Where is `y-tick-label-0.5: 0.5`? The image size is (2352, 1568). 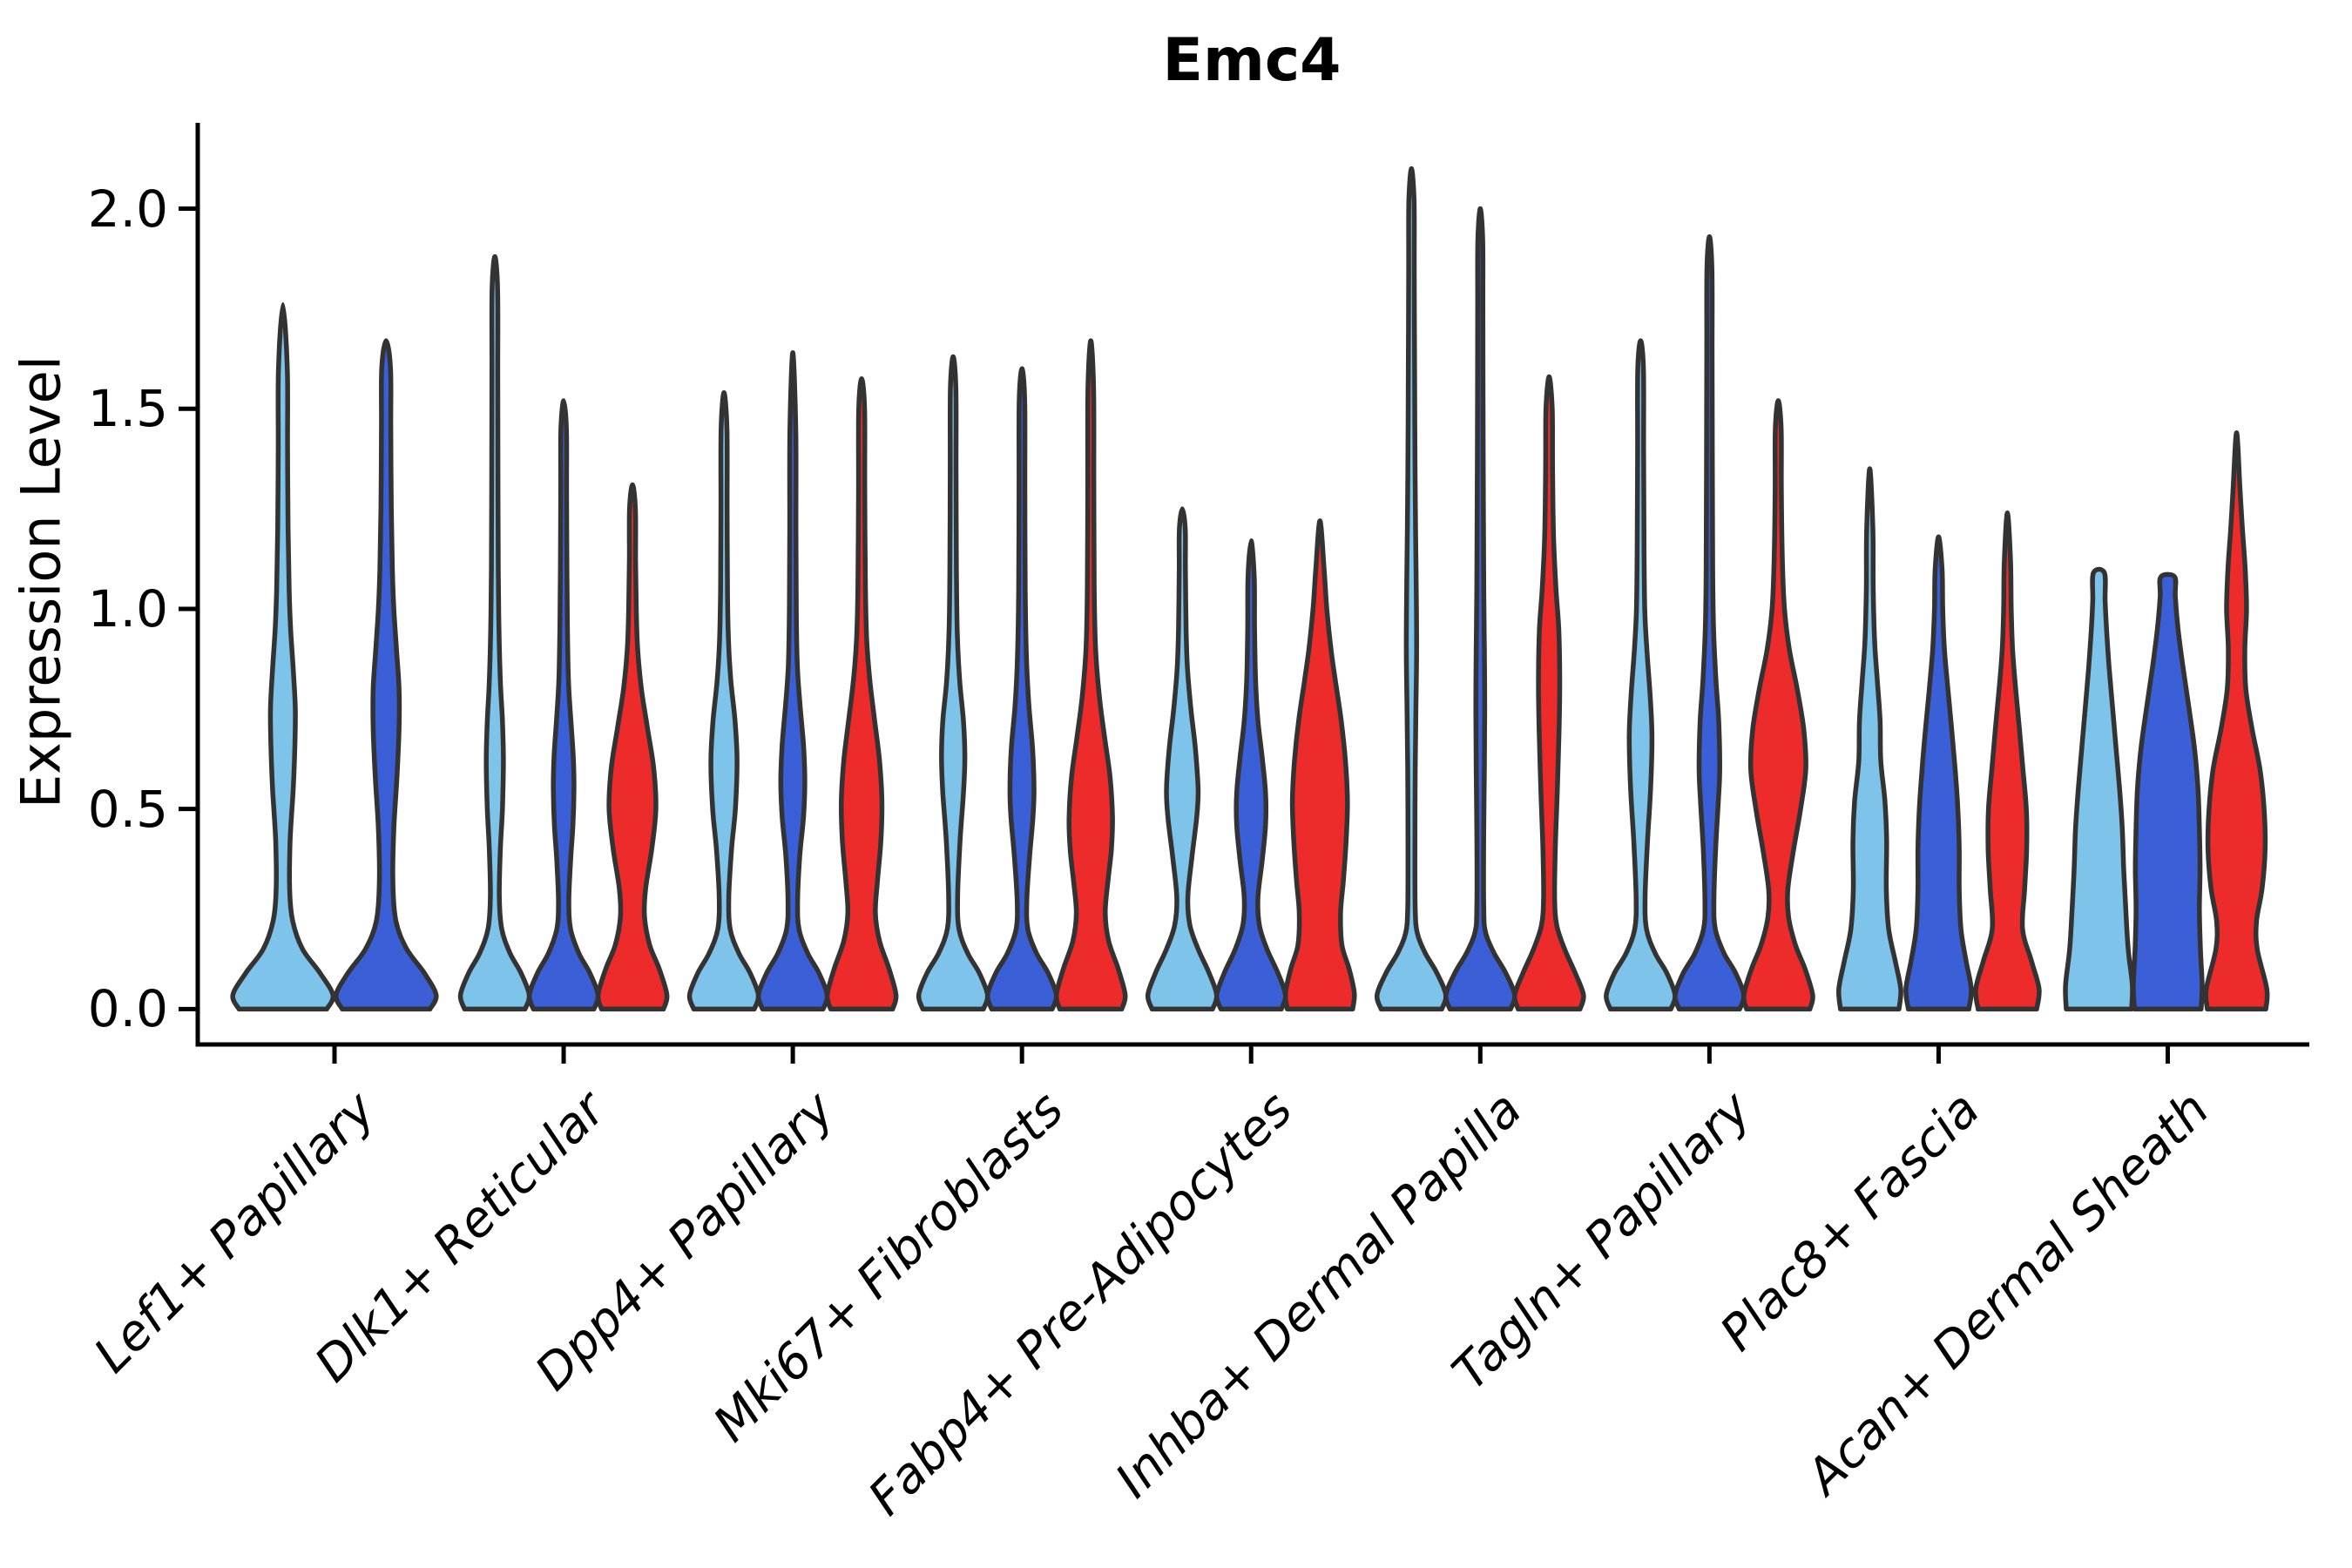
y-tick-label-0.5: 0.5 is located at coordinates (127, 809).